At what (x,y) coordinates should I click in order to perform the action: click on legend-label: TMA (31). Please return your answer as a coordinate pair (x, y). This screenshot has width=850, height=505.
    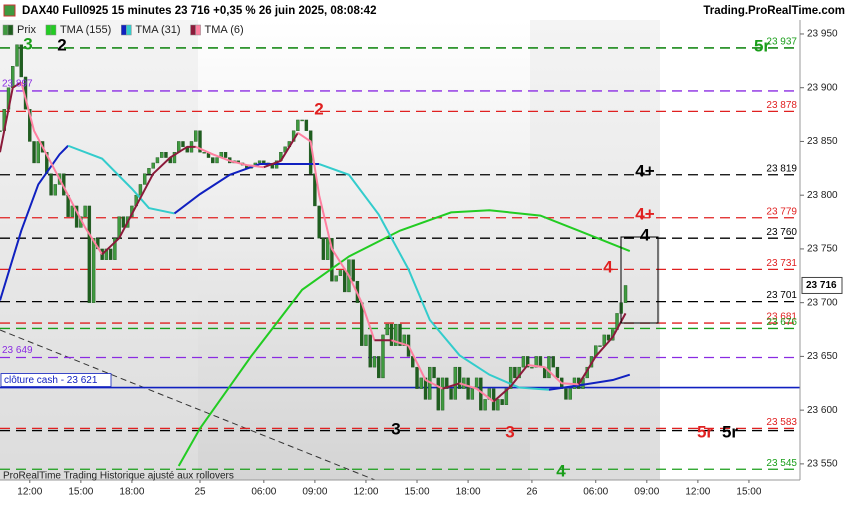
    Looking at the image, I should click on (157, 30).